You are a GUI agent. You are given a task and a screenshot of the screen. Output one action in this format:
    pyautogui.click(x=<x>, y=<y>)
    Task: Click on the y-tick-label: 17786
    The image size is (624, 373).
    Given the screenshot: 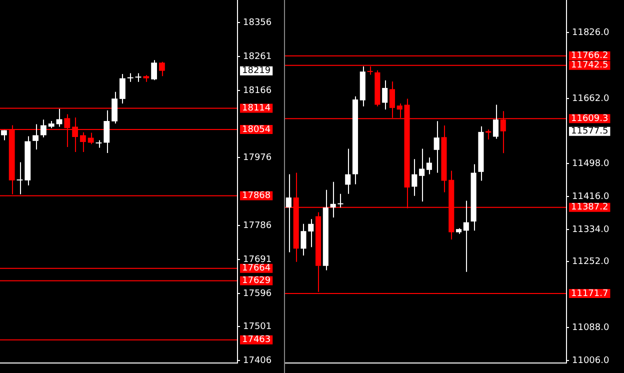 What is the action you would take?
    pyautogui.click(x=257, y=225)
    